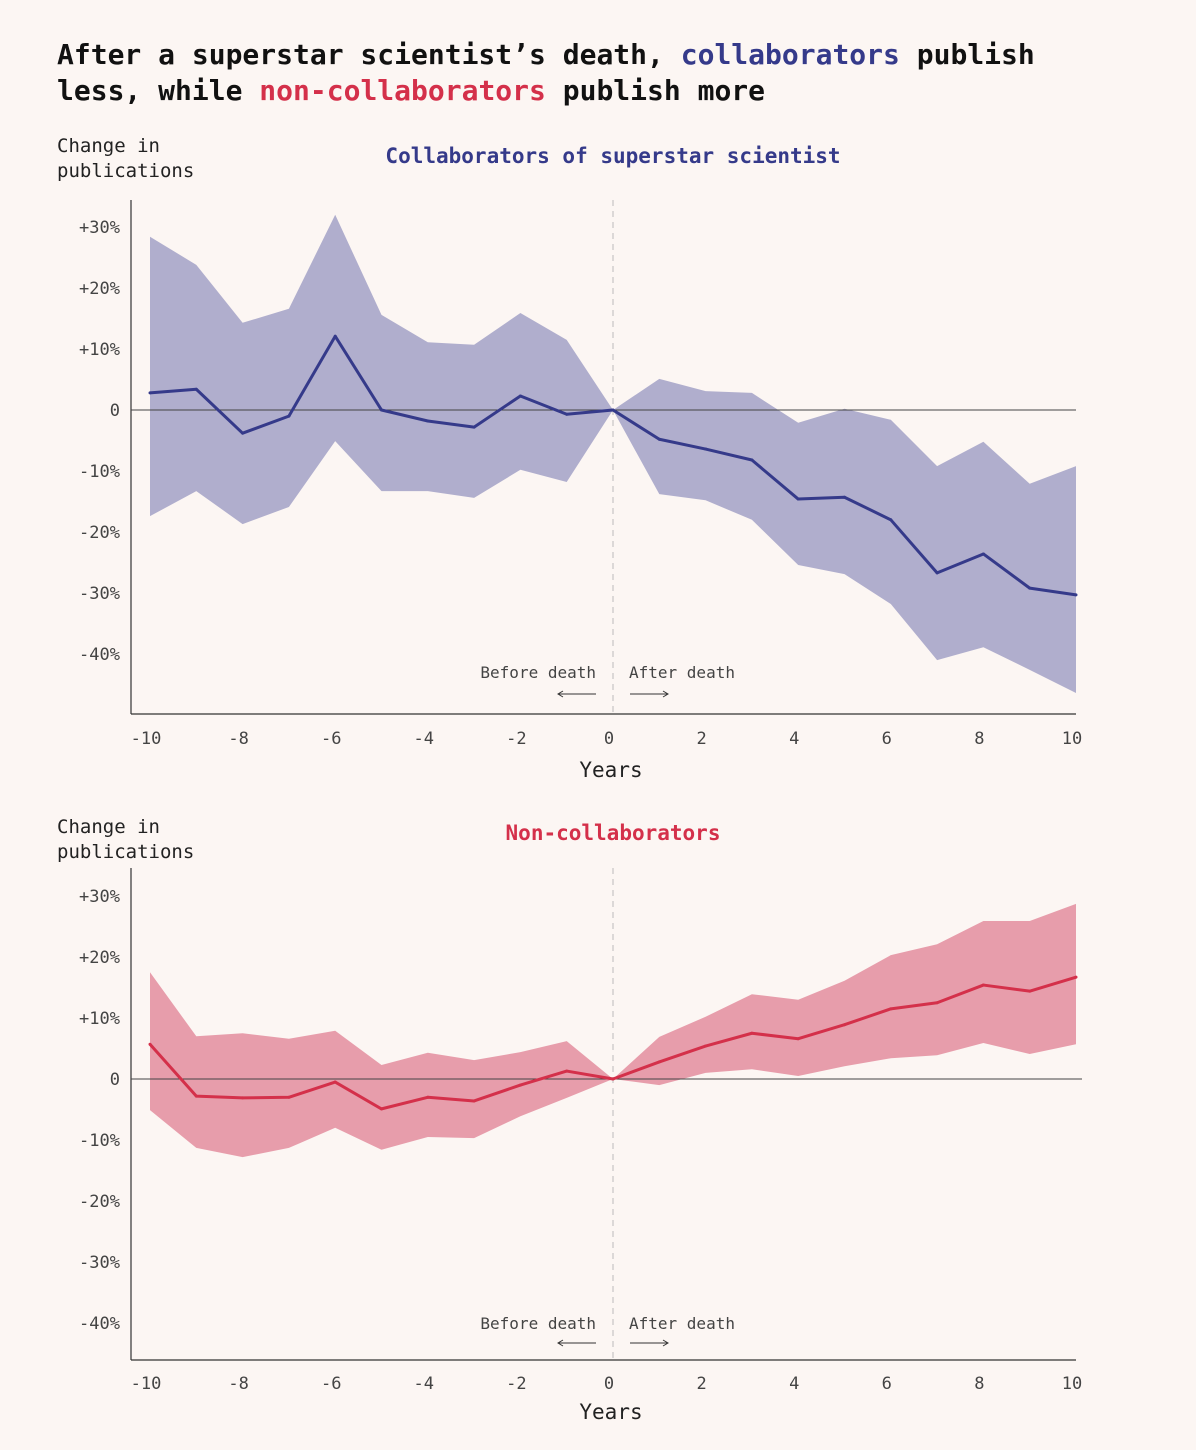  Describe the element at coordinates (613, 833) in the screenshot. I see `chart-subtitle: Non-collaborators` at that location.